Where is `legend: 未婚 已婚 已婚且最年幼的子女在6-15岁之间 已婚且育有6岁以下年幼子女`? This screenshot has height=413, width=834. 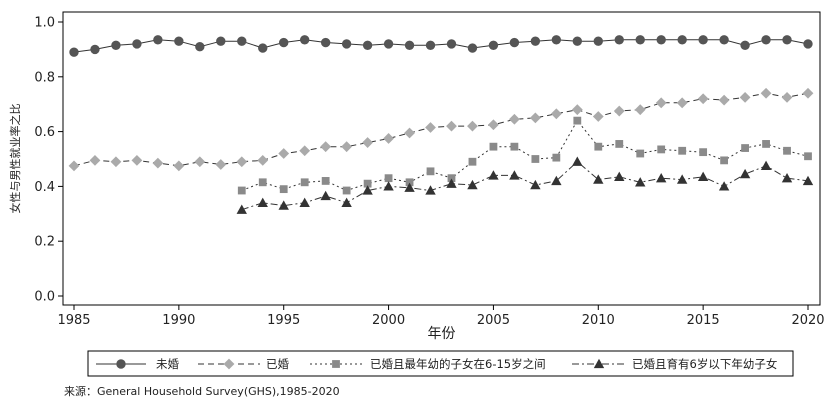 legend: 未婚 已婚 已婚且最年幼的子女在6-15岁之间 已婚且育有6岁以下年幼子女 is located at coordinates (440, 363).